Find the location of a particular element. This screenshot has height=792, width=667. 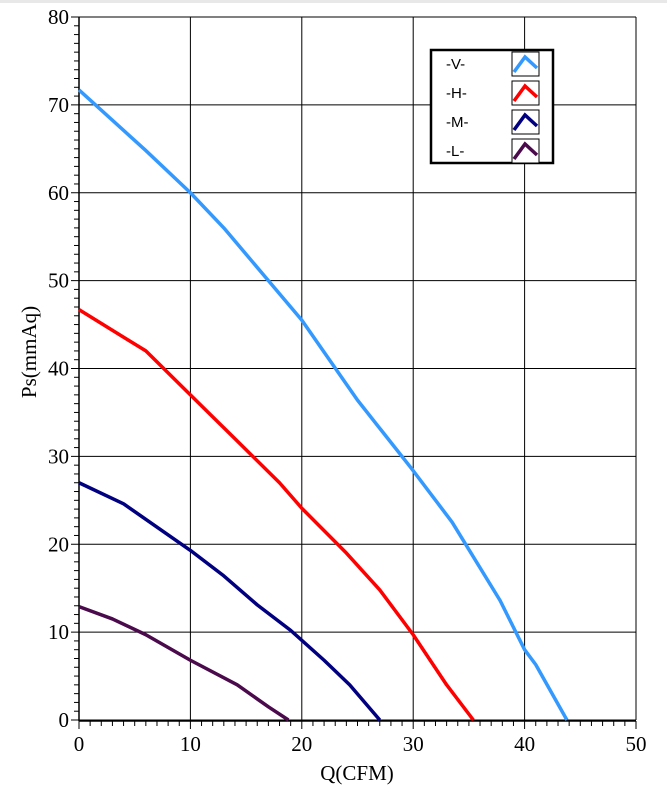

y-tick-label: 10 is located at coordinates (58, 632).